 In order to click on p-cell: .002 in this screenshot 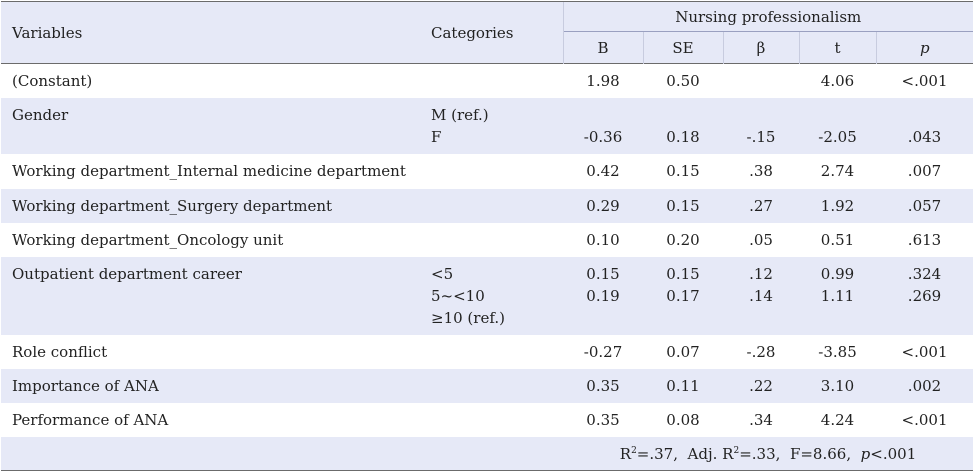, I will do `click(924, 386)`.